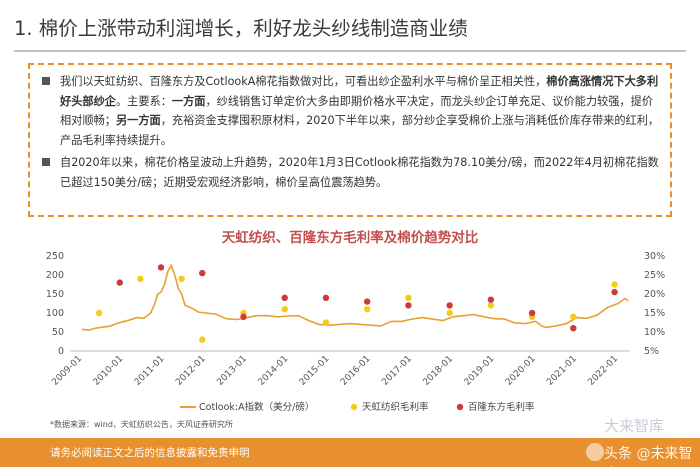  What do you see at coordinates (138, 120) in the screenshot?
I see `summary-emphasis: 另一方面` at bounding box center [138, 120].